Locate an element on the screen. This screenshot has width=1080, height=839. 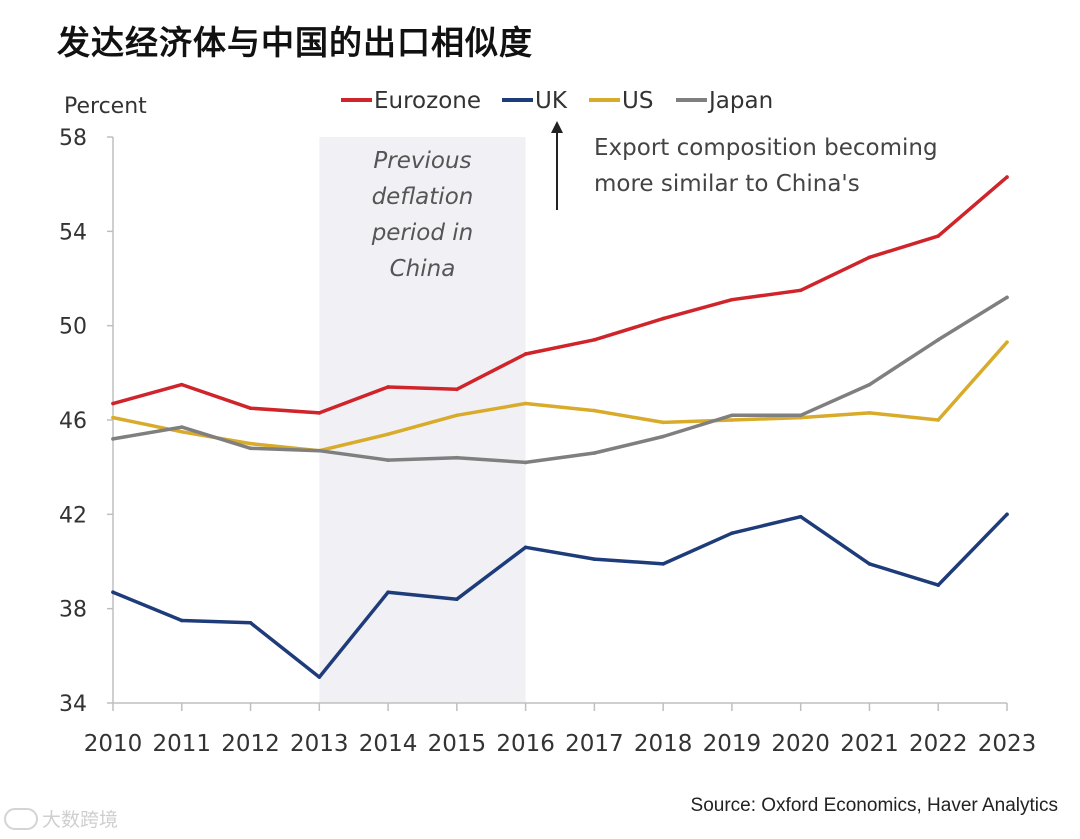
x-tick-label: 2017 is located at coordinates (594, 744).